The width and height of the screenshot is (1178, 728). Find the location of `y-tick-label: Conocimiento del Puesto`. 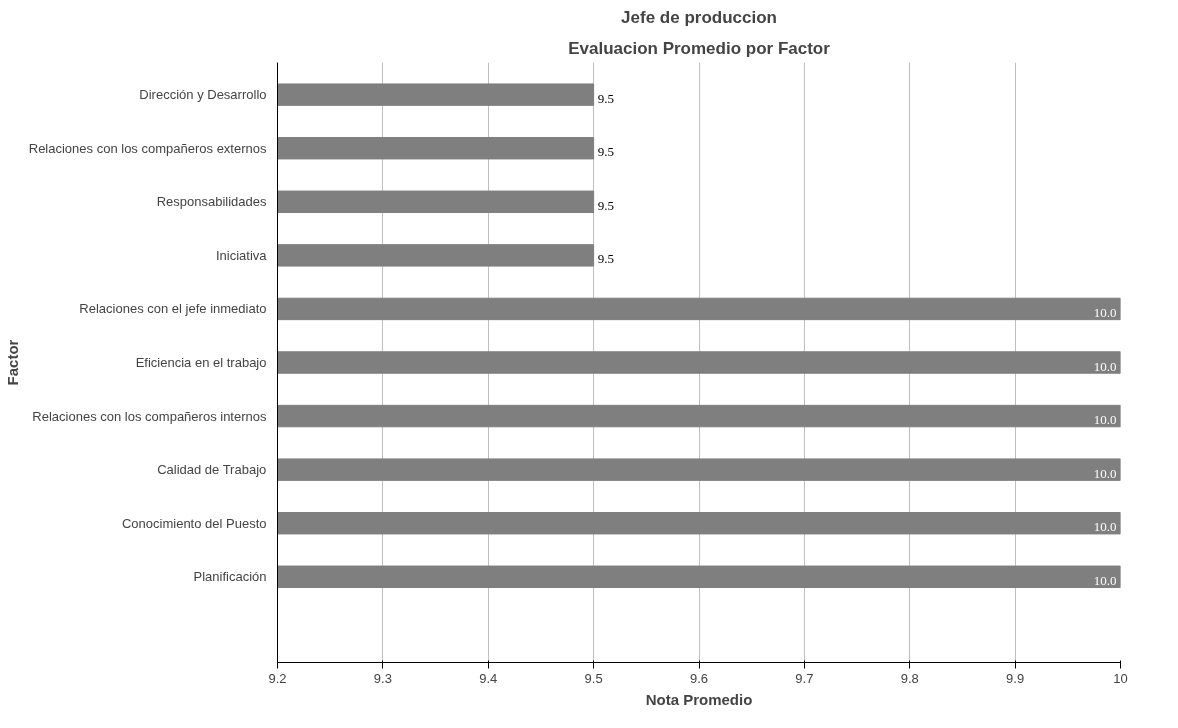

y-tick-label: Conocimiento del Puesto is located at coordinates (194, 523).